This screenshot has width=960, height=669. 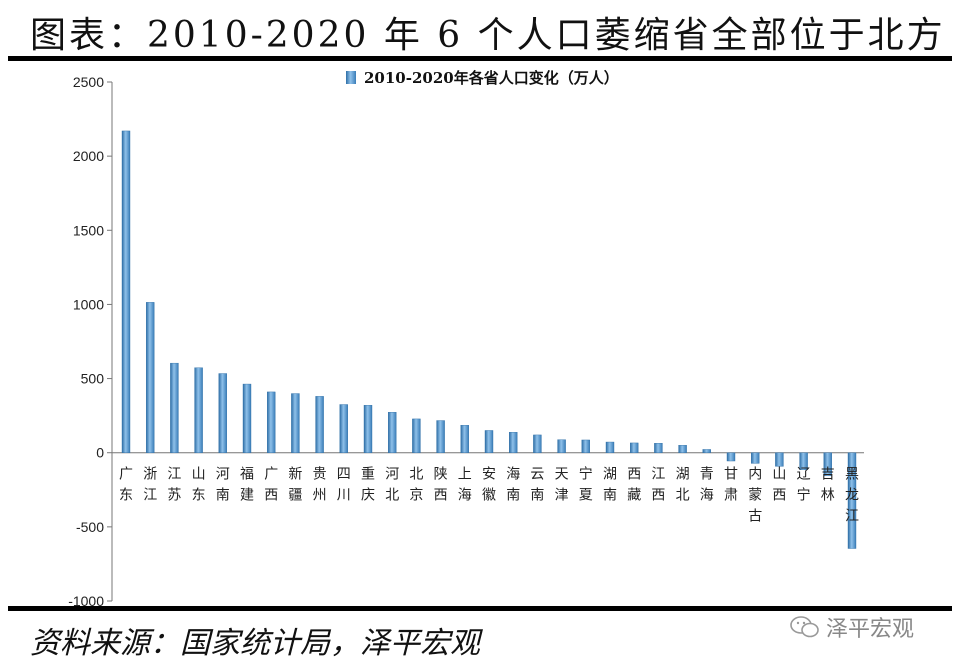 What do you see at coordinates (488, 35) in the screenshot?
I see `page-title: 图表：2010-2020 年 6 个人口萎缩省全部位于北方` at bounding box center [488, 35].